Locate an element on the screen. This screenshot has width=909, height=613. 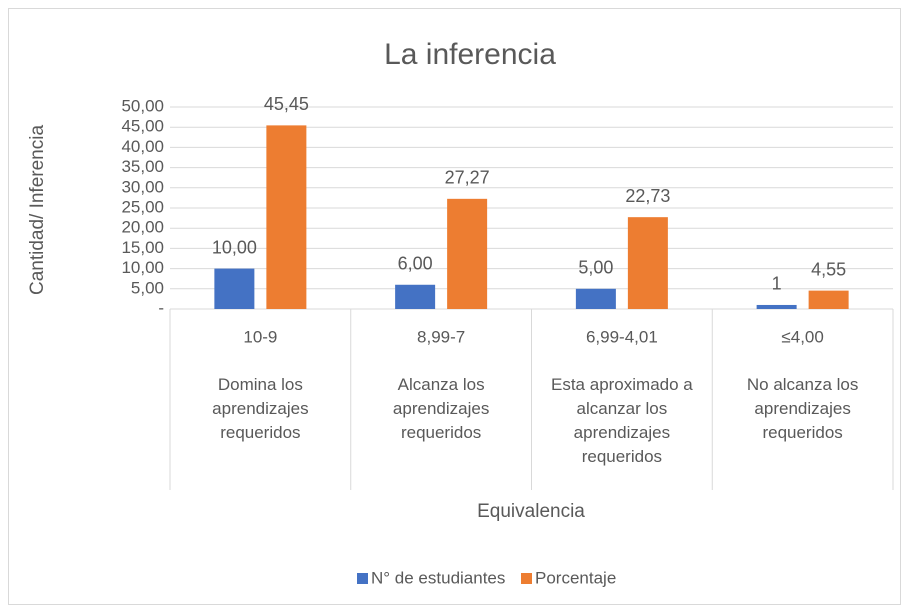
category-description: Alcanza los aprendizajes requeridos is located at coordinates (441, 408).